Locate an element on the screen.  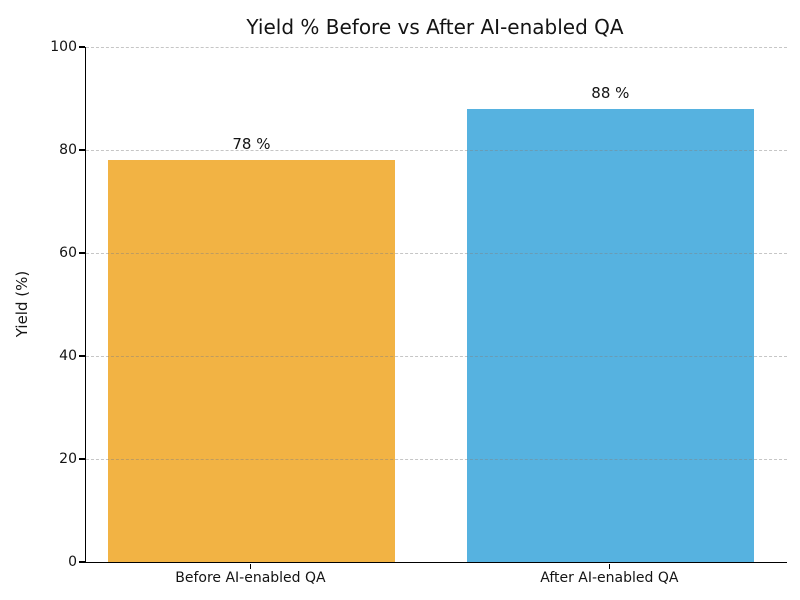
x-tick-label: Before AI-enabled QA is located at coordinates (250, 578).